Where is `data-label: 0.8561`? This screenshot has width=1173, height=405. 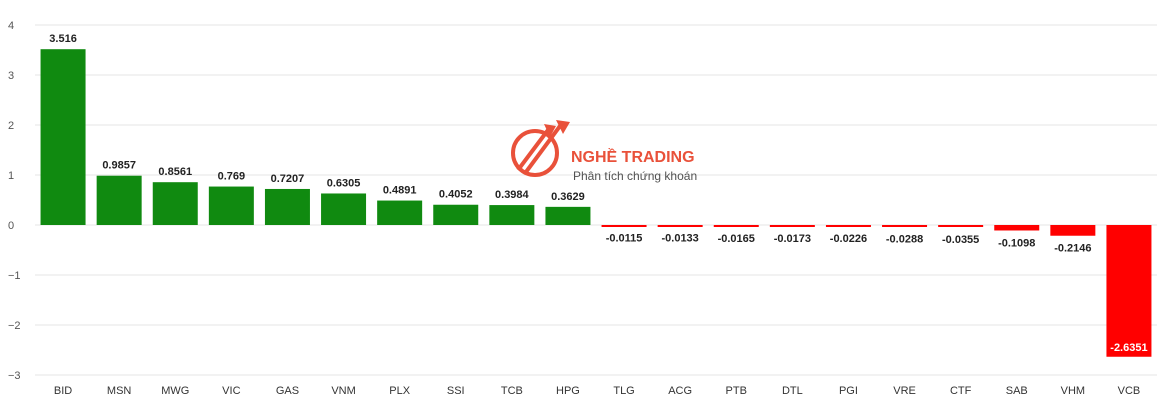 data-label: 0.8561 is located at coordinates (175, 172).